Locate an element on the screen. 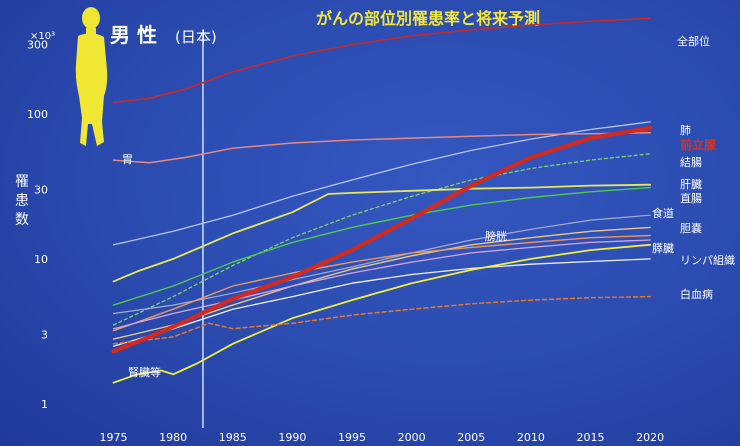  y-axis-label: 罹患数 is located at coordinates (22, 201).